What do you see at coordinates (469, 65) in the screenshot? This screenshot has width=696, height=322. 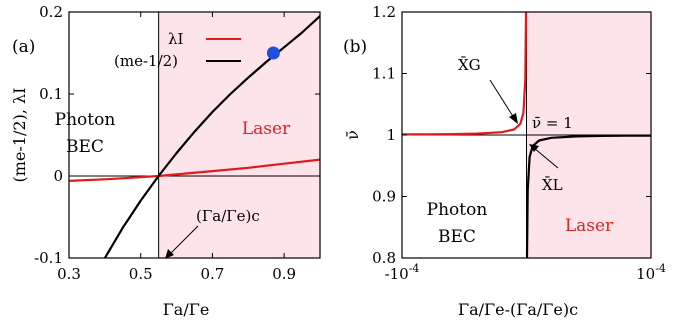 I see `series-label-xg: X̄G` at bounding box center [469, 65].